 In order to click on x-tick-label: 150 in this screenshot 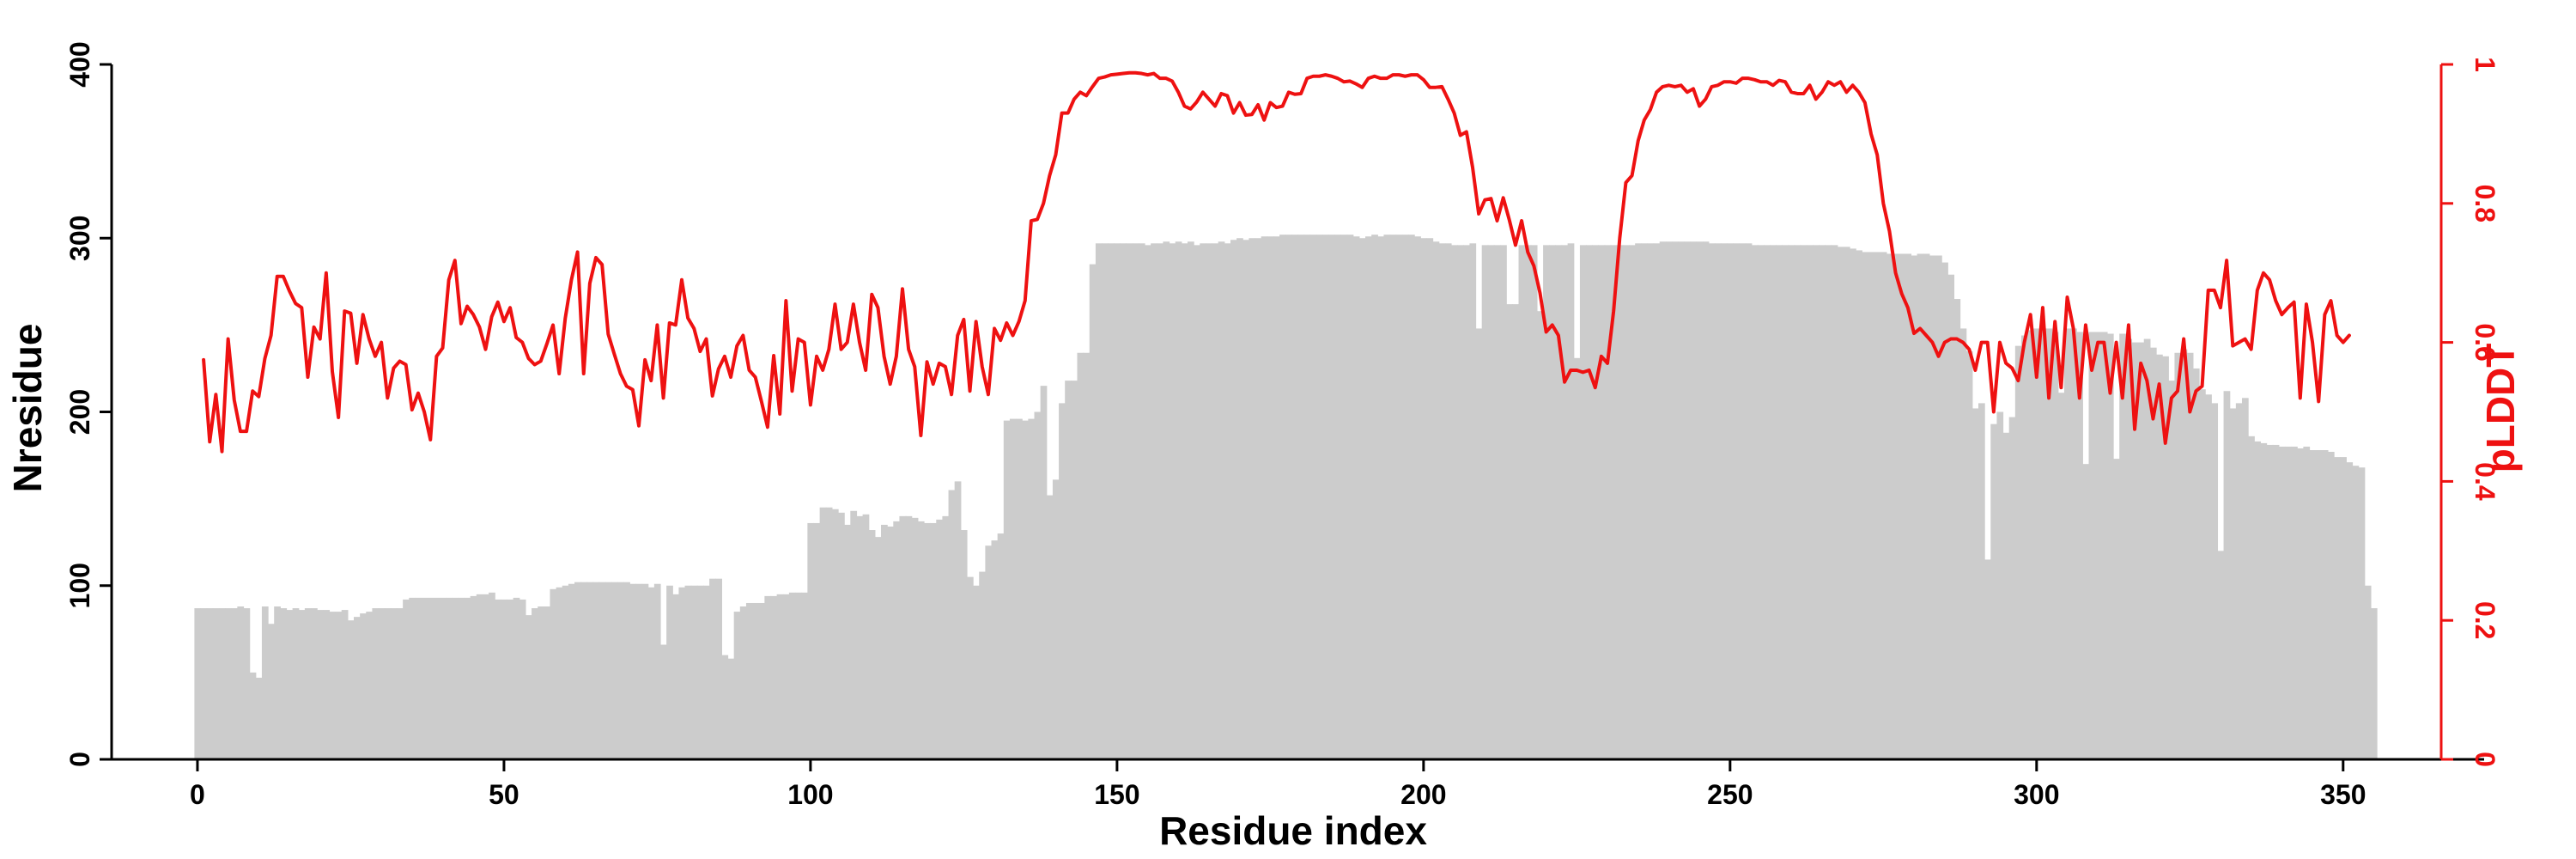, I will do `click(1116, 794)`.